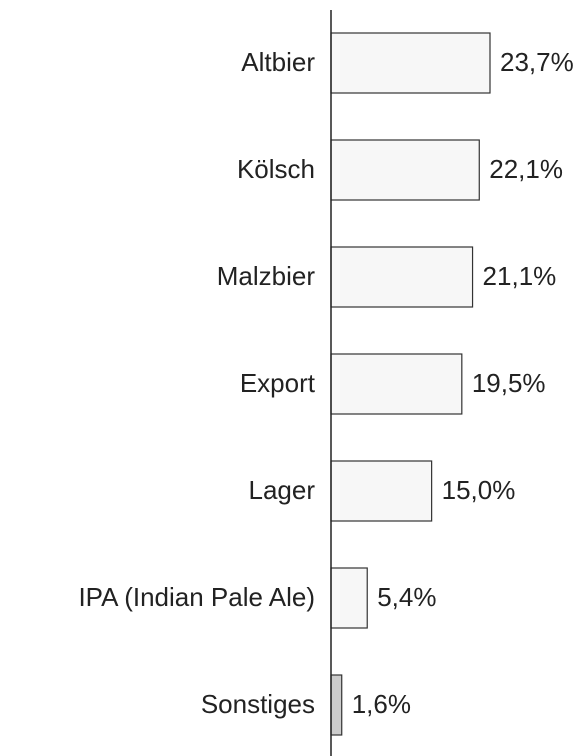 The width and height of the screenshot is (588, 756). What do you see at coordinates (278, 62) in the screenshot?
I see `category-label: Altbier` at bounding box center [278, 62].